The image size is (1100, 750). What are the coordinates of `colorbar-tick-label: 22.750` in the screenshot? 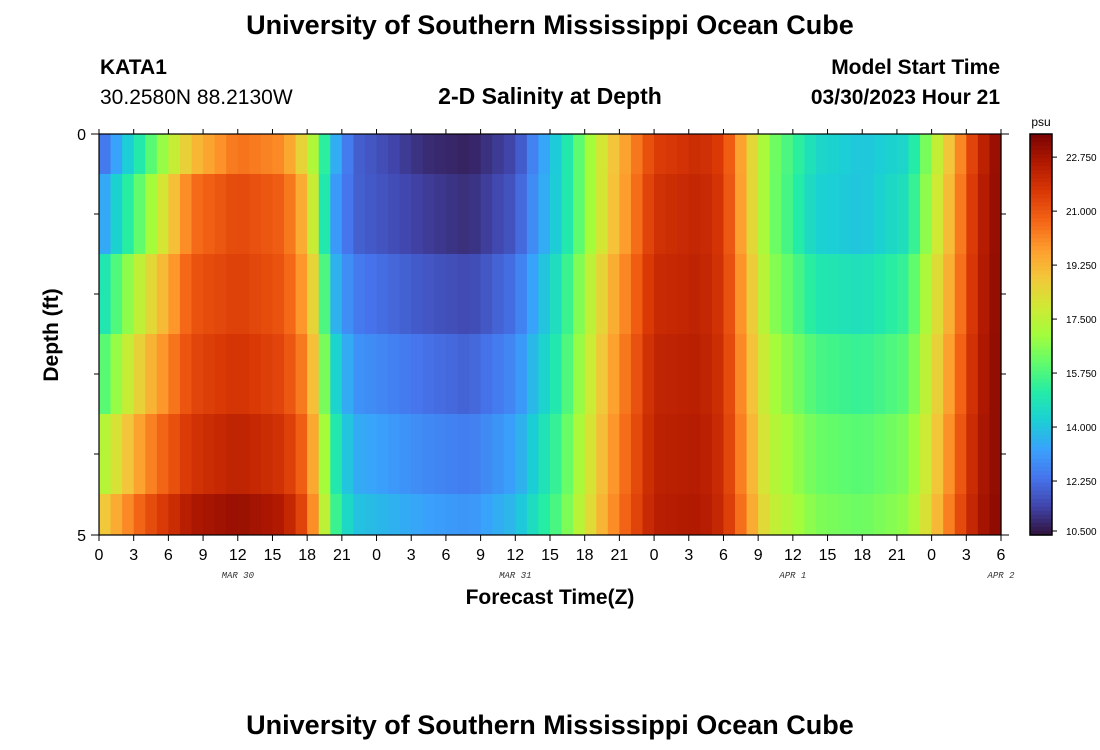 It's located at (1081, 158).